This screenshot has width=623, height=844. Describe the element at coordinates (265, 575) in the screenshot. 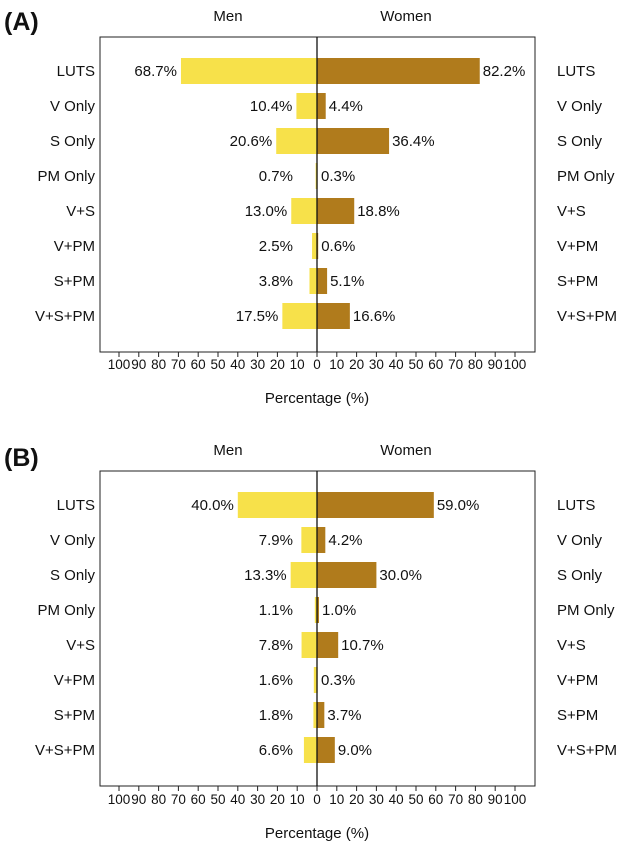

I see `data-label-men: 13.3%` at that location.